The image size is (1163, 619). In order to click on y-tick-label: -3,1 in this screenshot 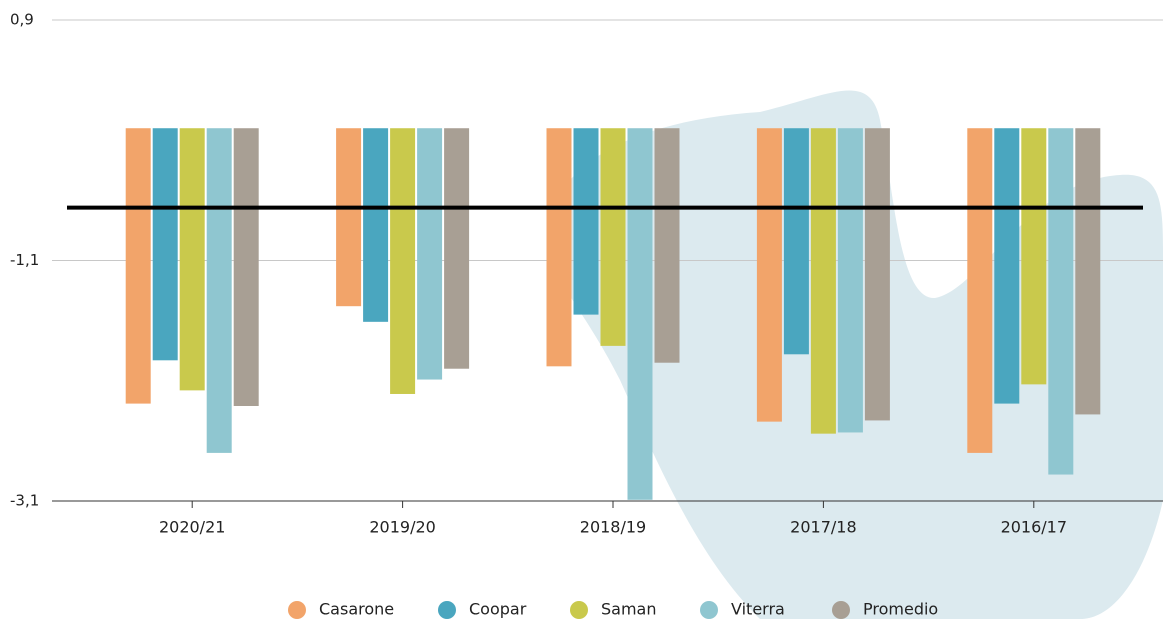, I will do `click(24, 501)`.